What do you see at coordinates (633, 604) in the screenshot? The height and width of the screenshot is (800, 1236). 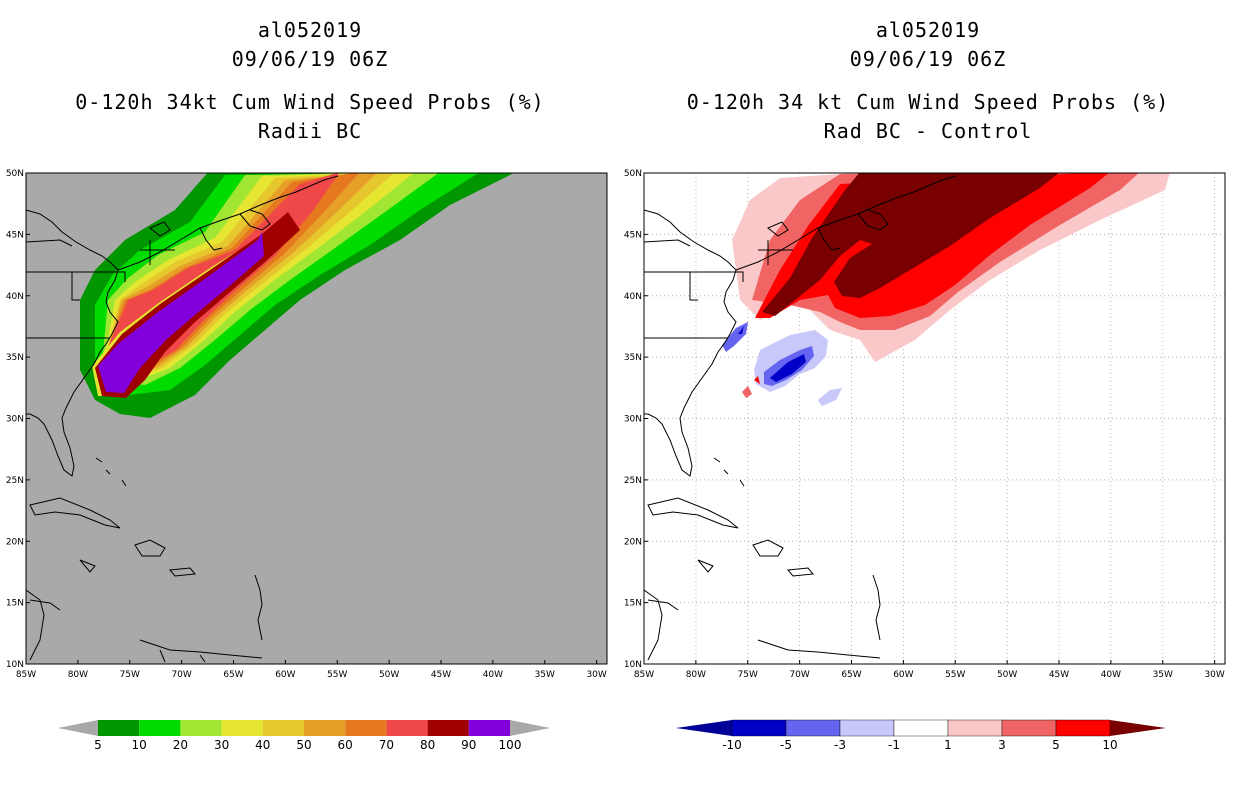 I see `right-lat-tick-label: 15N` at bounding box center [633, 604].